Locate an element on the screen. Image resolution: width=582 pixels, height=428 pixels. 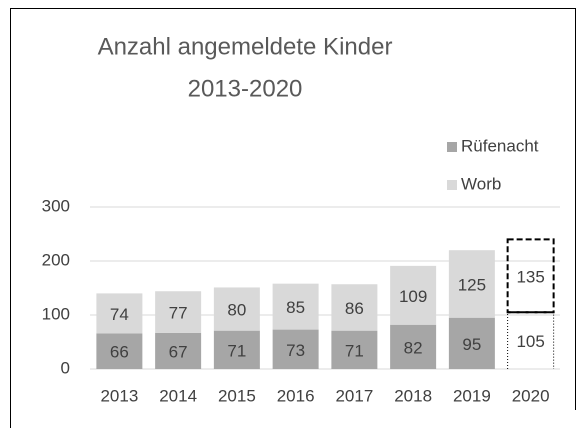
data-label: 95 is located at coordinates (471, 344).